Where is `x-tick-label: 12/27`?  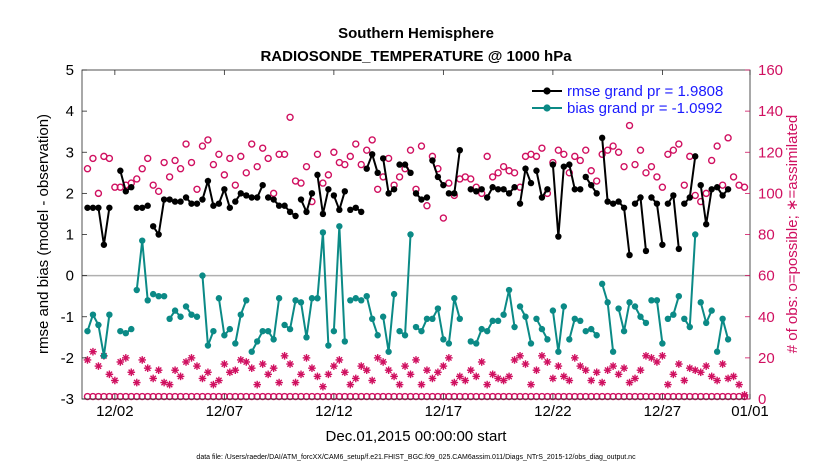
x-tick-label: 12/27 is located at coordinates (663, 411).